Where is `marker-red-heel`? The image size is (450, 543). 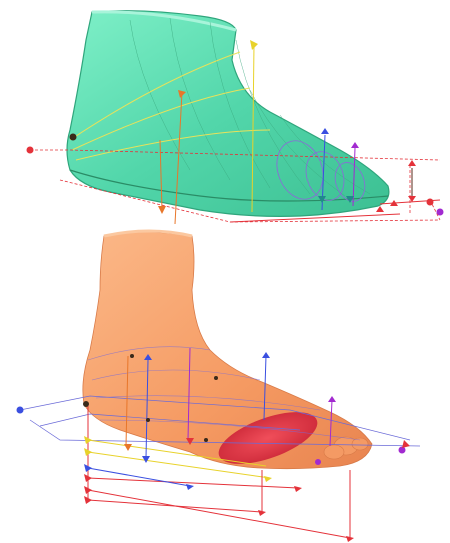 marker-red-heel is located at coordinates (30, 150).